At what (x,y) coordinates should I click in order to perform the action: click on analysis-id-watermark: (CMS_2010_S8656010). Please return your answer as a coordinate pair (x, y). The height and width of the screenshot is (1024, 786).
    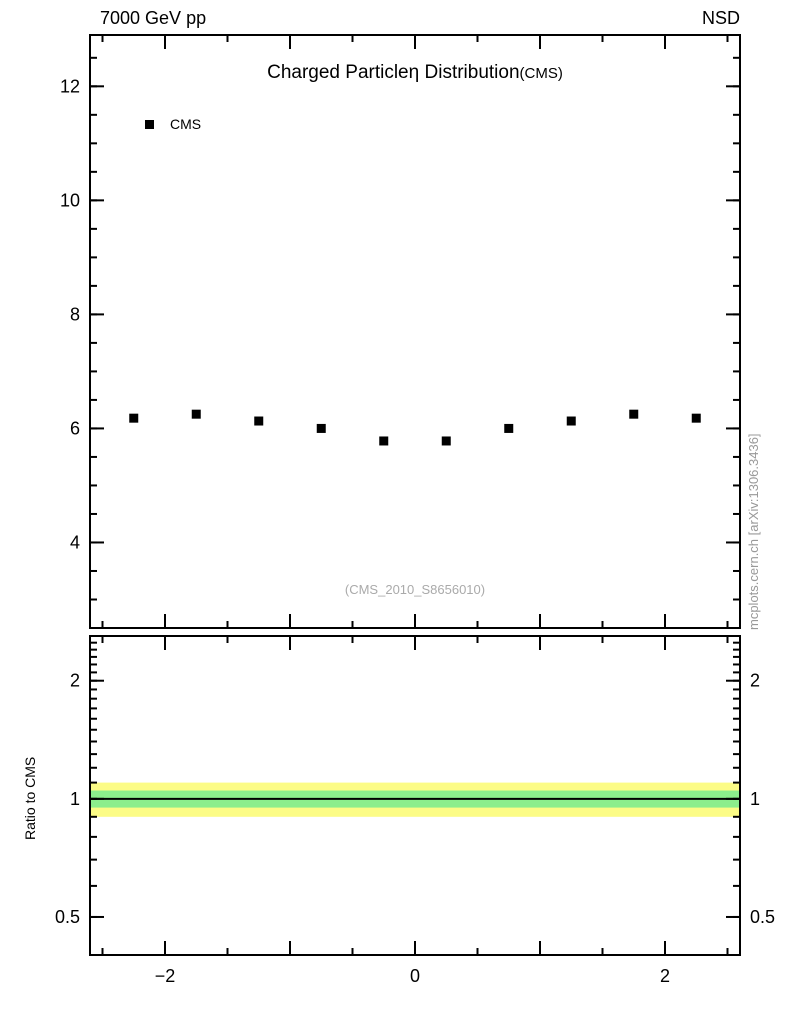
    Looking at the image, I should click on (415, 589).